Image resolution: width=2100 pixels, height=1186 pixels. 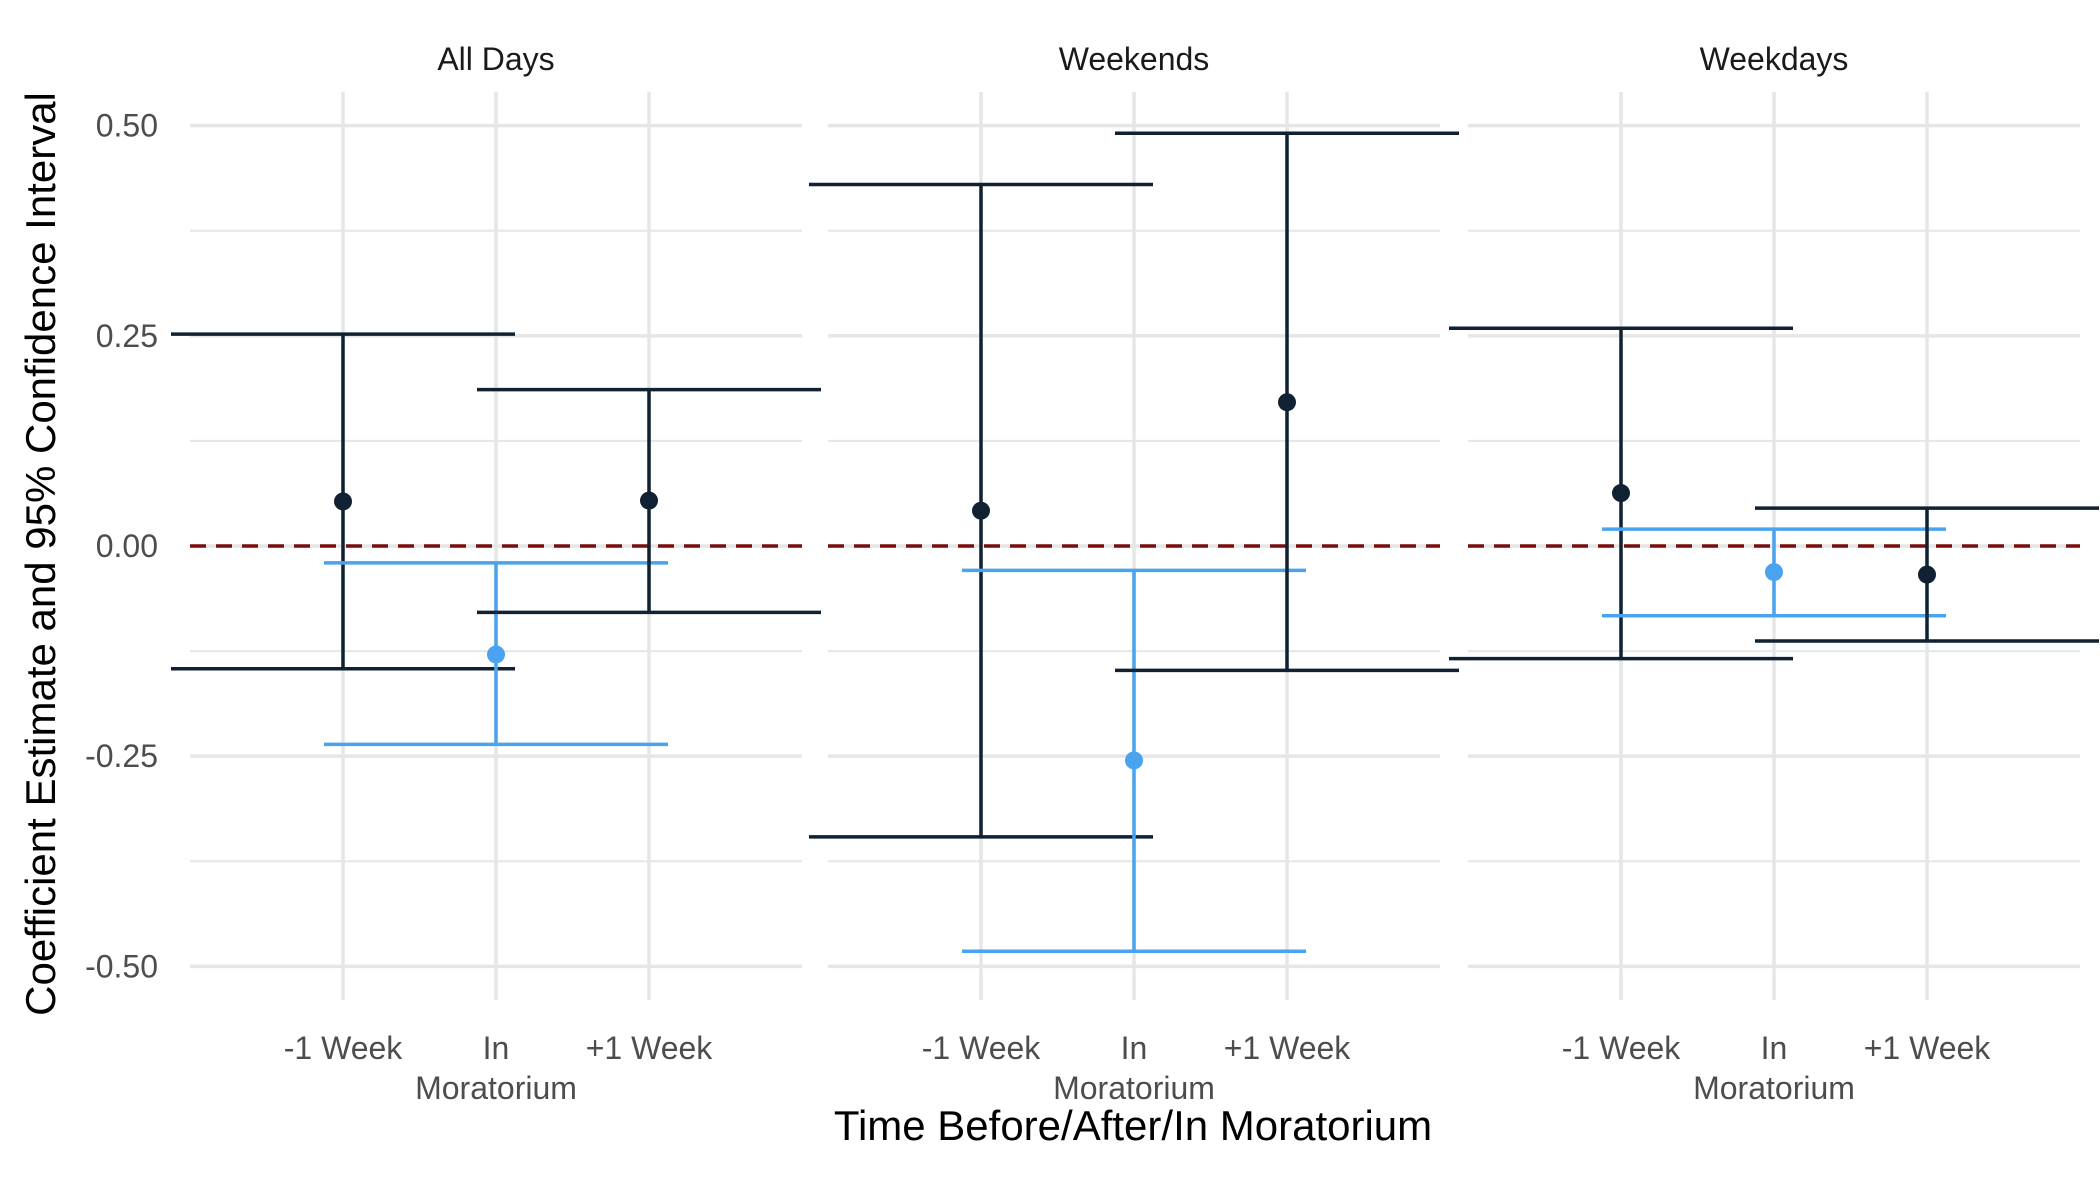 I want to click on y-tick-label: 0.25, so click(x=127, y=336).